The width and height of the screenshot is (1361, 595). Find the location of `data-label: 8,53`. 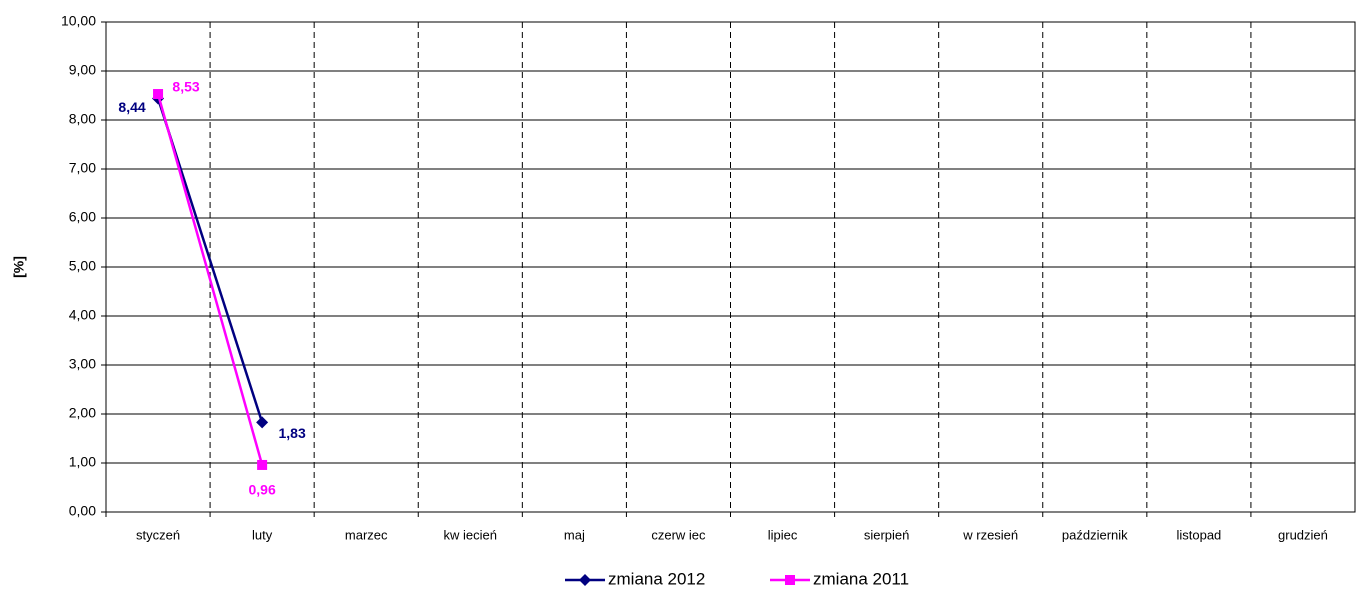

data-label: 8,53 is located at coordinates (185, 87).